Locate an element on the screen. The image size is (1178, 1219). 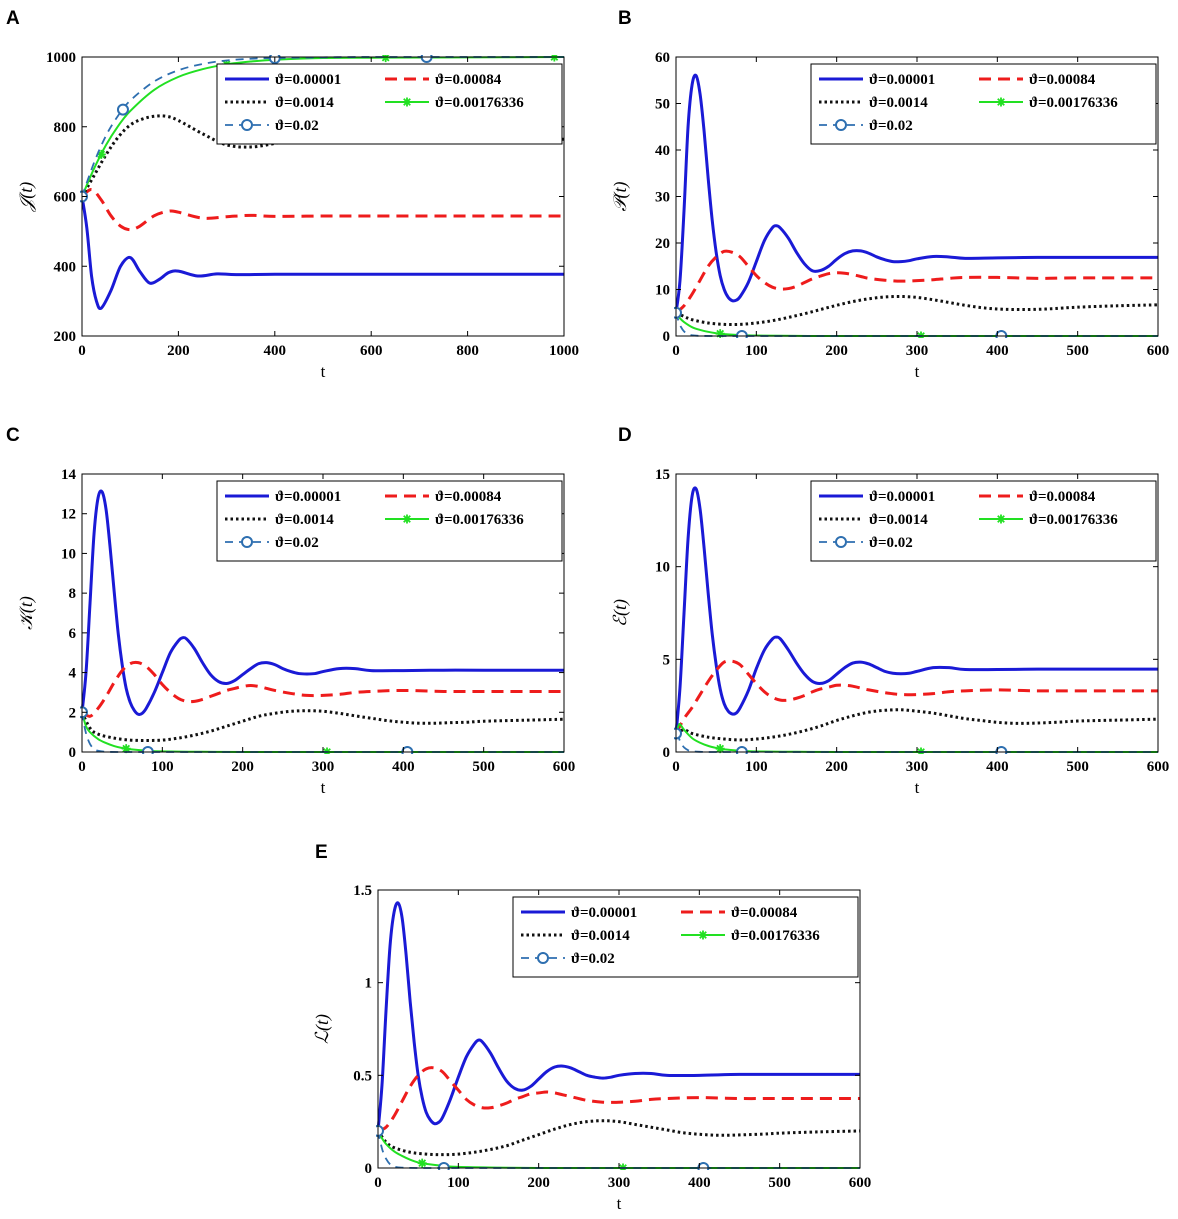
panel-letter: B is located at coordinates (625, 18).